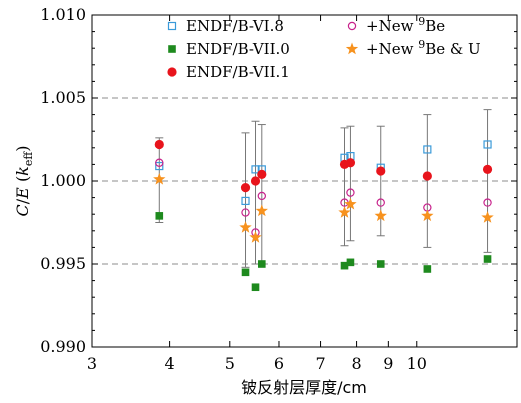 The height and width of the screenshot is (403, 521). What do you see at coordinates (238, 49) in the screenshot?
I see `legend-label: ENDF/B-VII.0` at bounding box center [238, 49].